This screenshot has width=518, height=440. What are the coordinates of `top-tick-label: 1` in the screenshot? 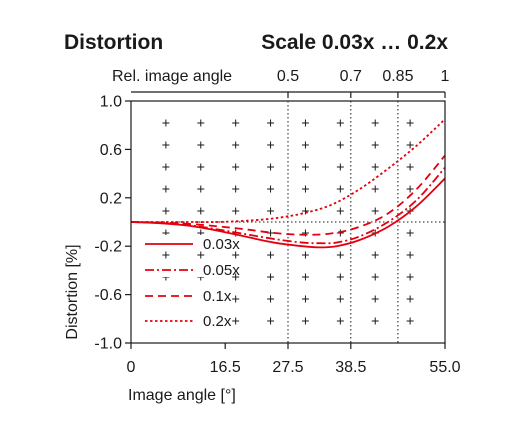 It's located at (445, 76).